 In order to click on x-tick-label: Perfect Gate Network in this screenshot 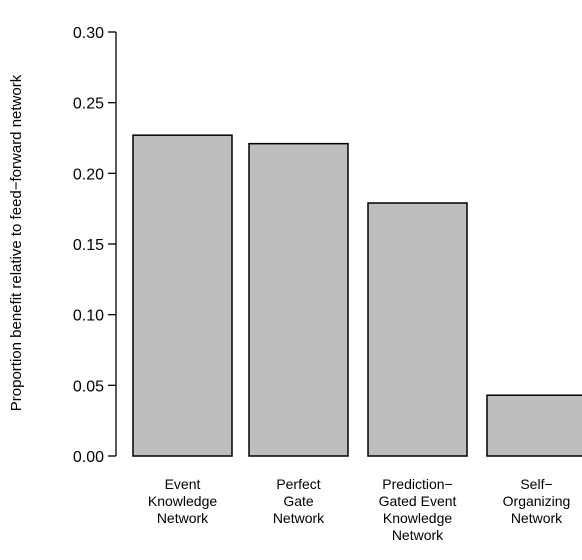, I will do `click(299, 501)`.